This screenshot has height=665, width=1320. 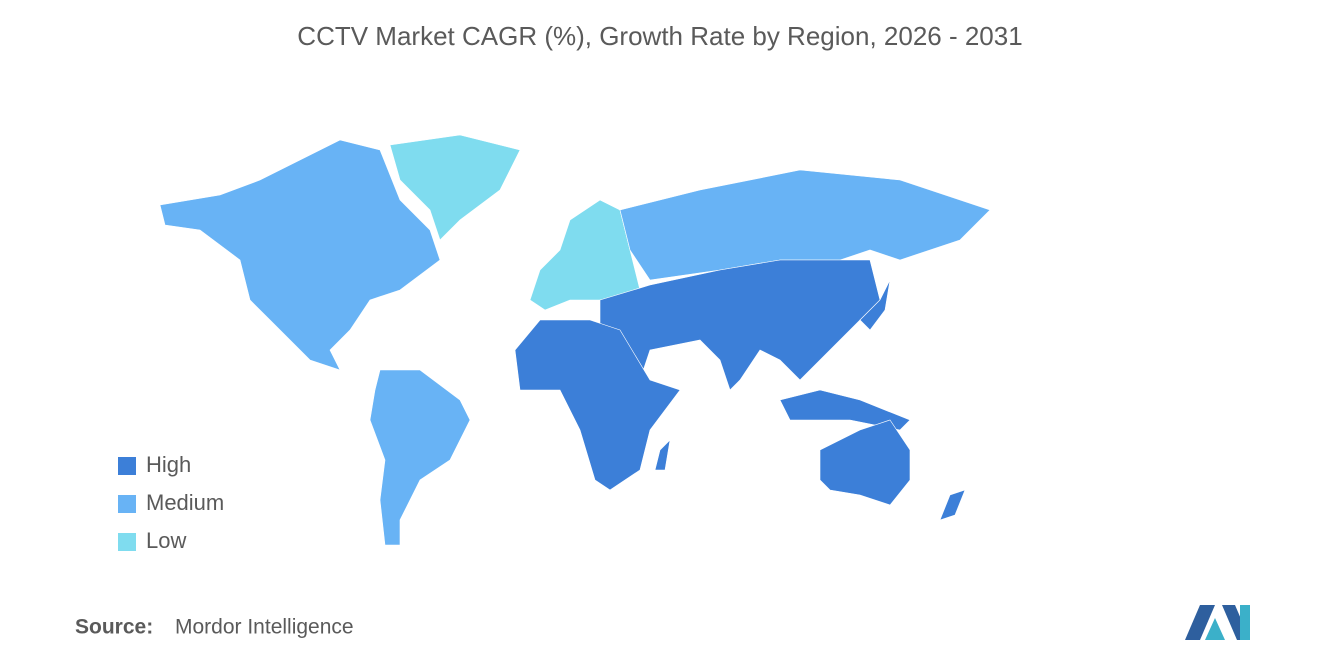 What do you see at coordinates (166, 540) in the screenshot?
I see `legend-label: Low` at bounding box center [166, 540].